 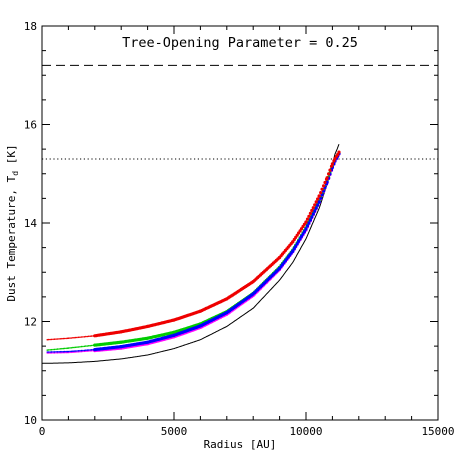 I want to click on y-axis-title-subscript: d, so click(x=15, y=173).